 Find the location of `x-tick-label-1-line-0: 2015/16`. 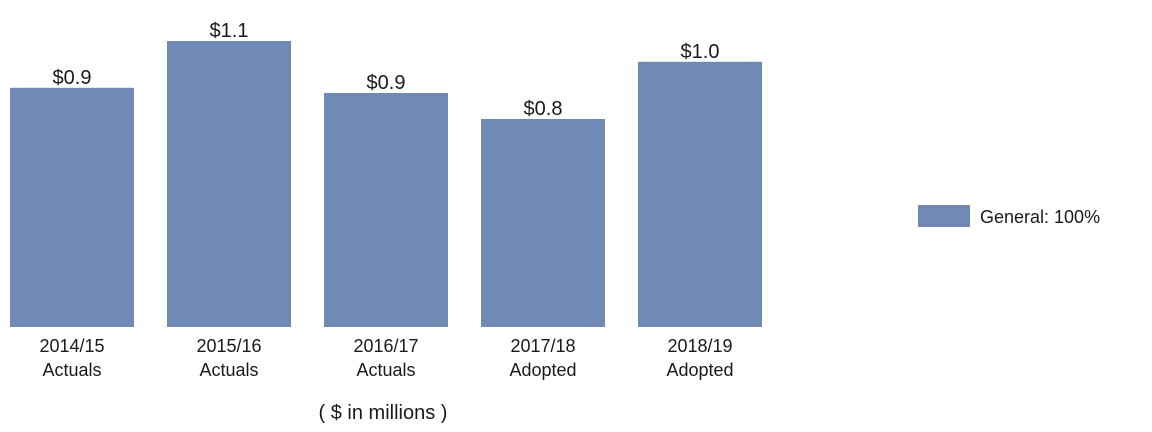

x-tick-label-1-line-0: 2015/16 is located at coordinates (228, 346).